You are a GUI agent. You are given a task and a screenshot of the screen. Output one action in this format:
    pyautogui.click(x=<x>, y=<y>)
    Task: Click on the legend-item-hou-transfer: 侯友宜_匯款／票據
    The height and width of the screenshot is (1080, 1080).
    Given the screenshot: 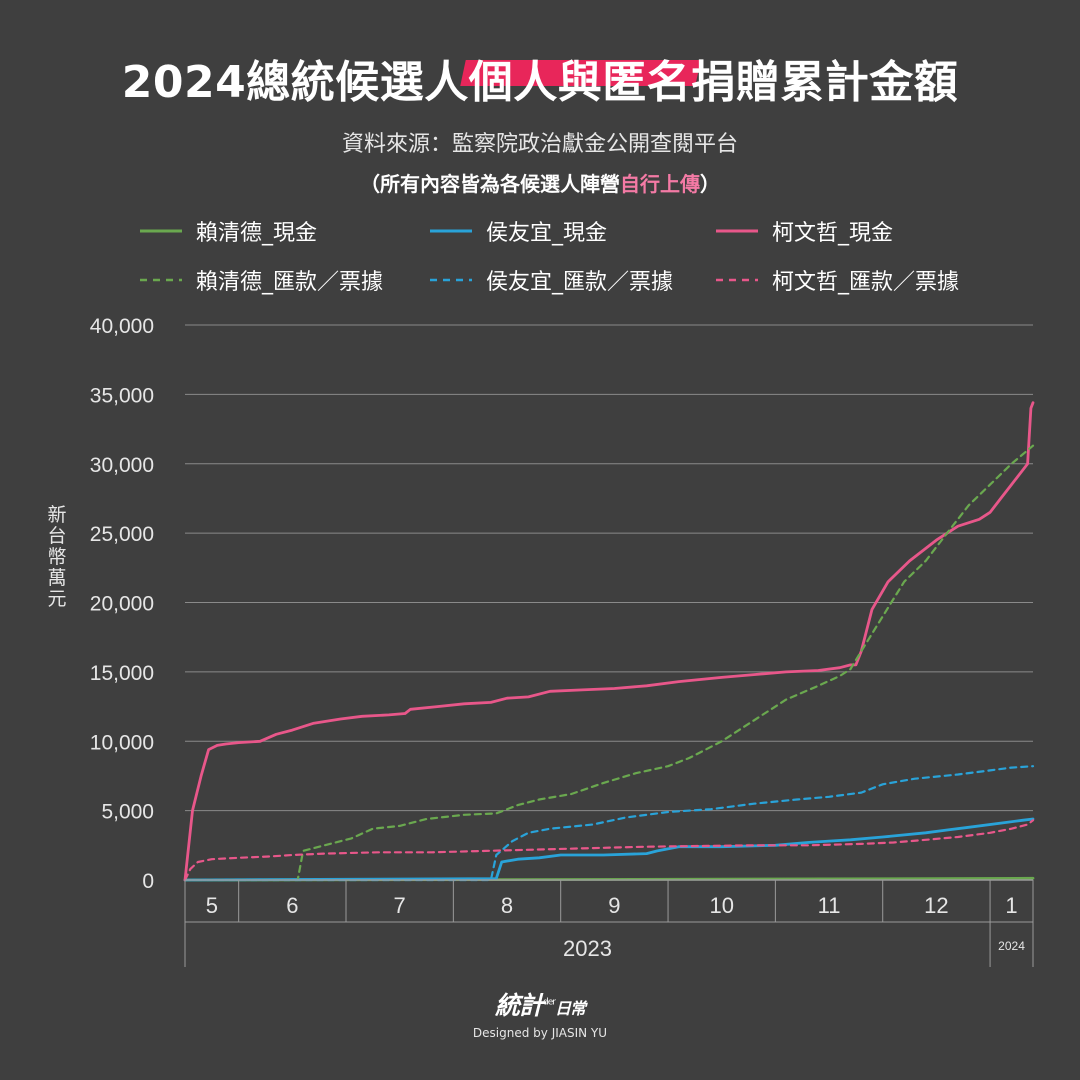 What is the action you would take?
    pyautogui.click(x=551, y=280)
    